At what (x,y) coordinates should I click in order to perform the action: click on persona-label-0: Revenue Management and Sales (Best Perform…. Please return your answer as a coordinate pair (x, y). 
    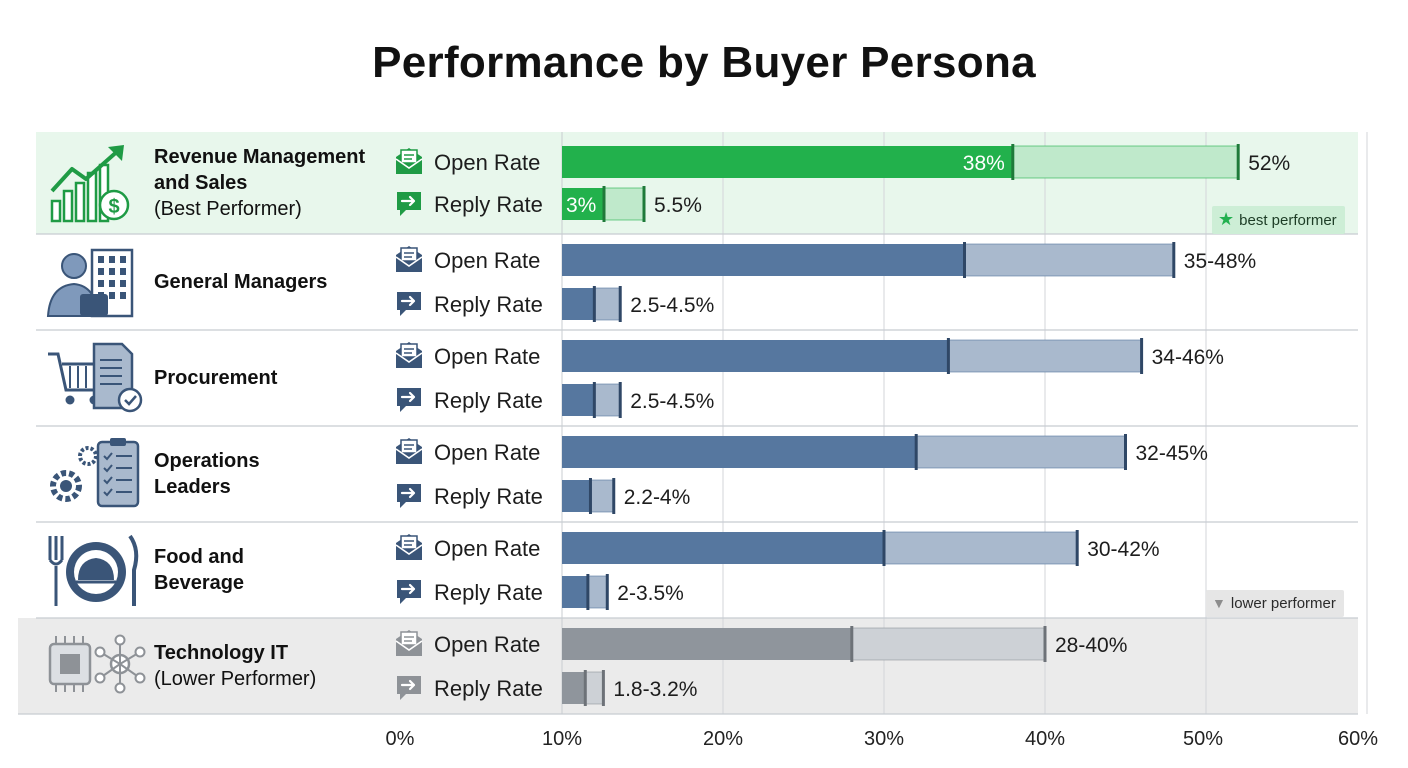
    Looking at the image, I should click on (259, 183).